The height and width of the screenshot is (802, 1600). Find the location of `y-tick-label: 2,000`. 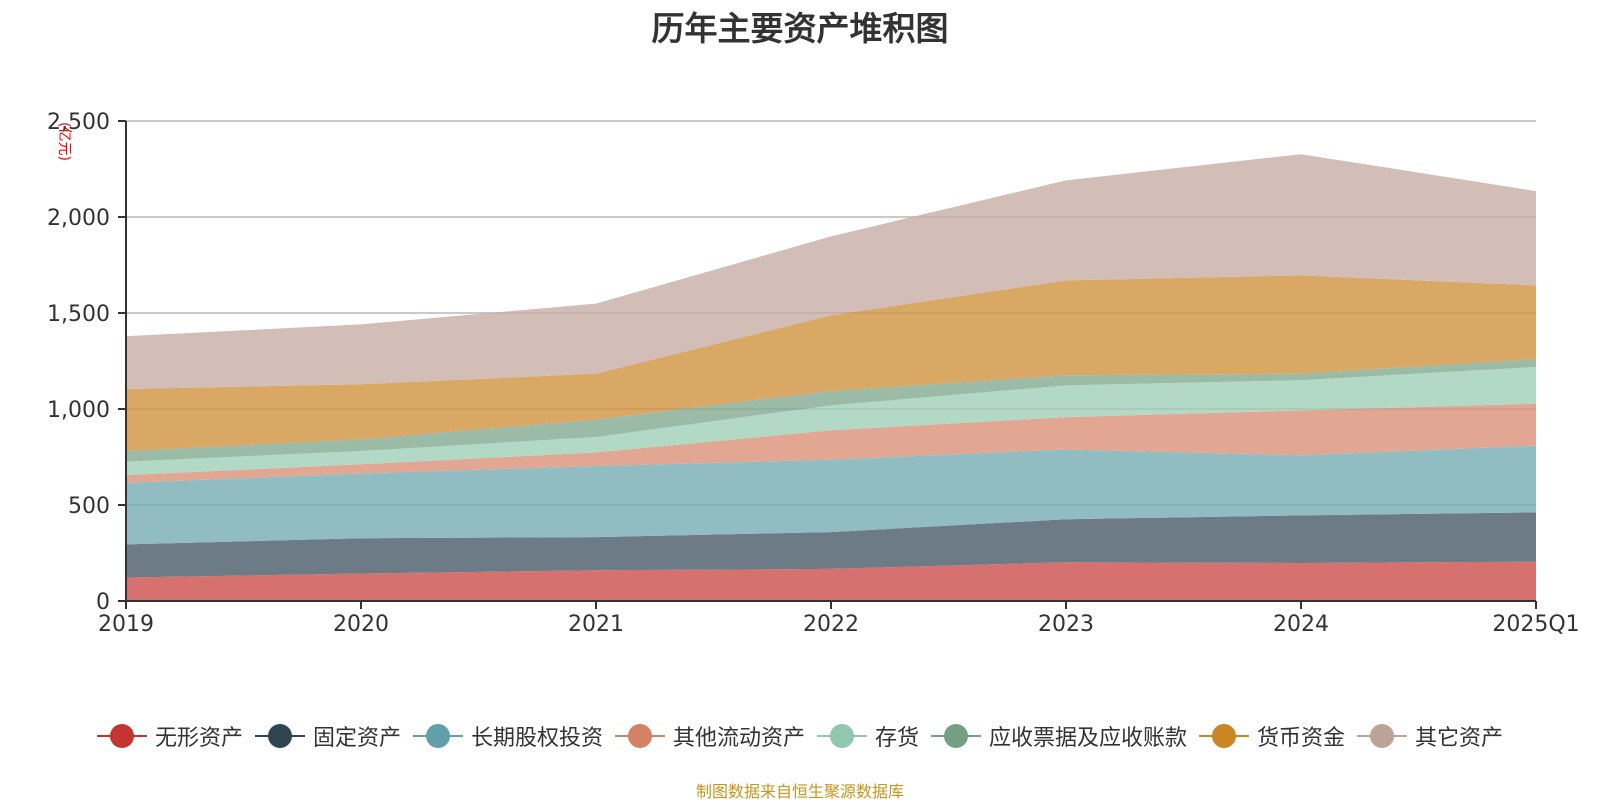

y-tick-label: 2,000 is located at coordinates (78, 218).